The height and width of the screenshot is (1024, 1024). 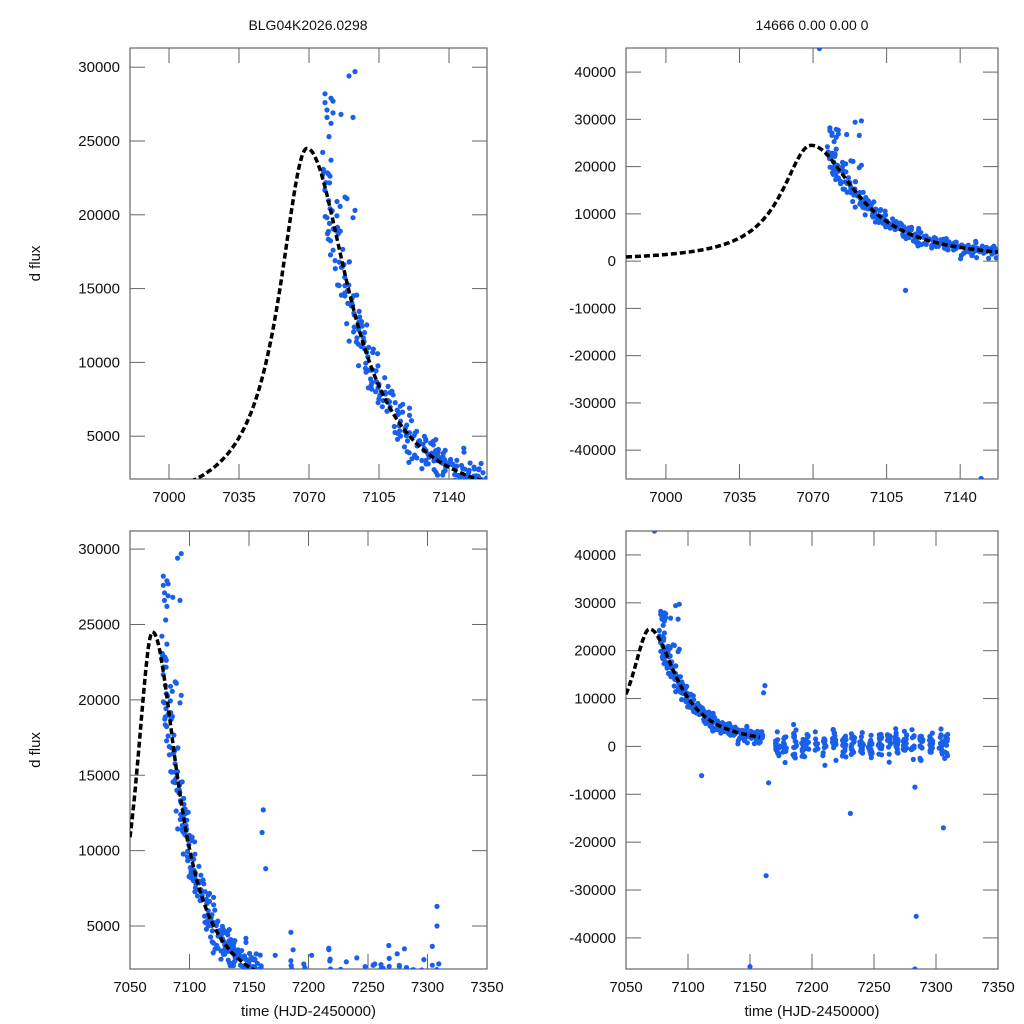 I want to click on y-tick-label: 30000, so click(x=99, y=549).